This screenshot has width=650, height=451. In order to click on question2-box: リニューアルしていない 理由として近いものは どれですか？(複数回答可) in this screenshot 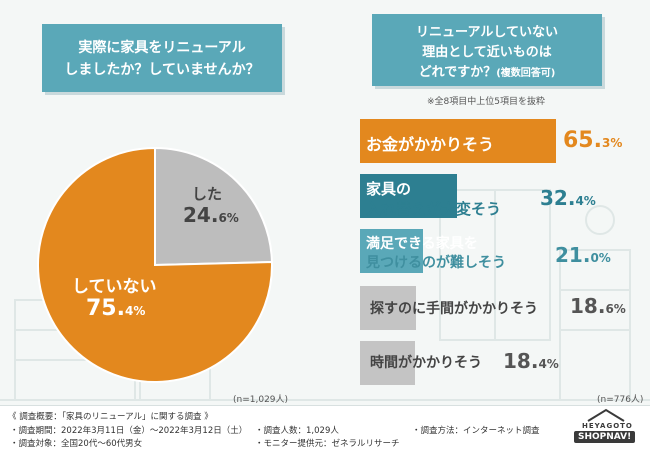, I will do `click(487, 50)`.